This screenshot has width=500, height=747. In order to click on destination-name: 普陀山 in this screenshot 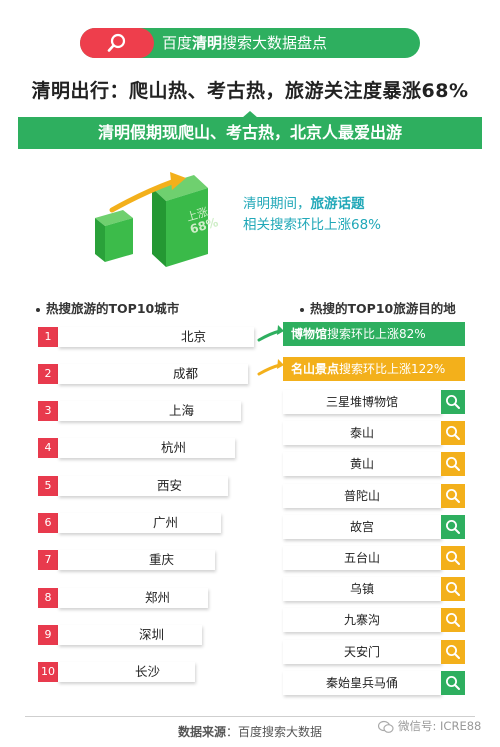, I will do `click(361, 496)`.